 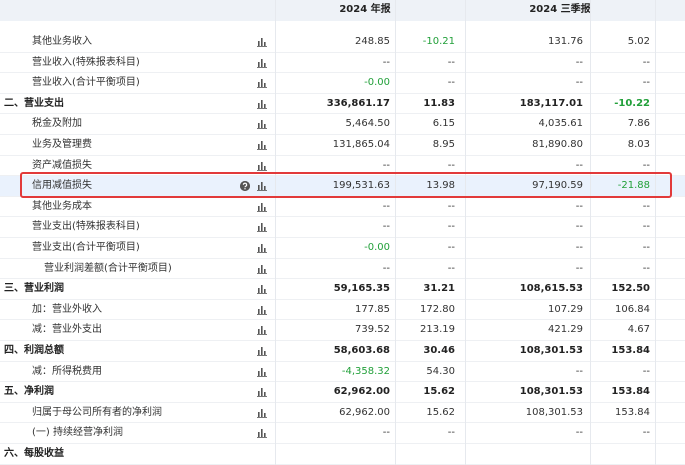 What do you see at coordinates (361, 144) in the screenshot?
I see `value-cell: 131,865.04` at bounding box center [361, 144].